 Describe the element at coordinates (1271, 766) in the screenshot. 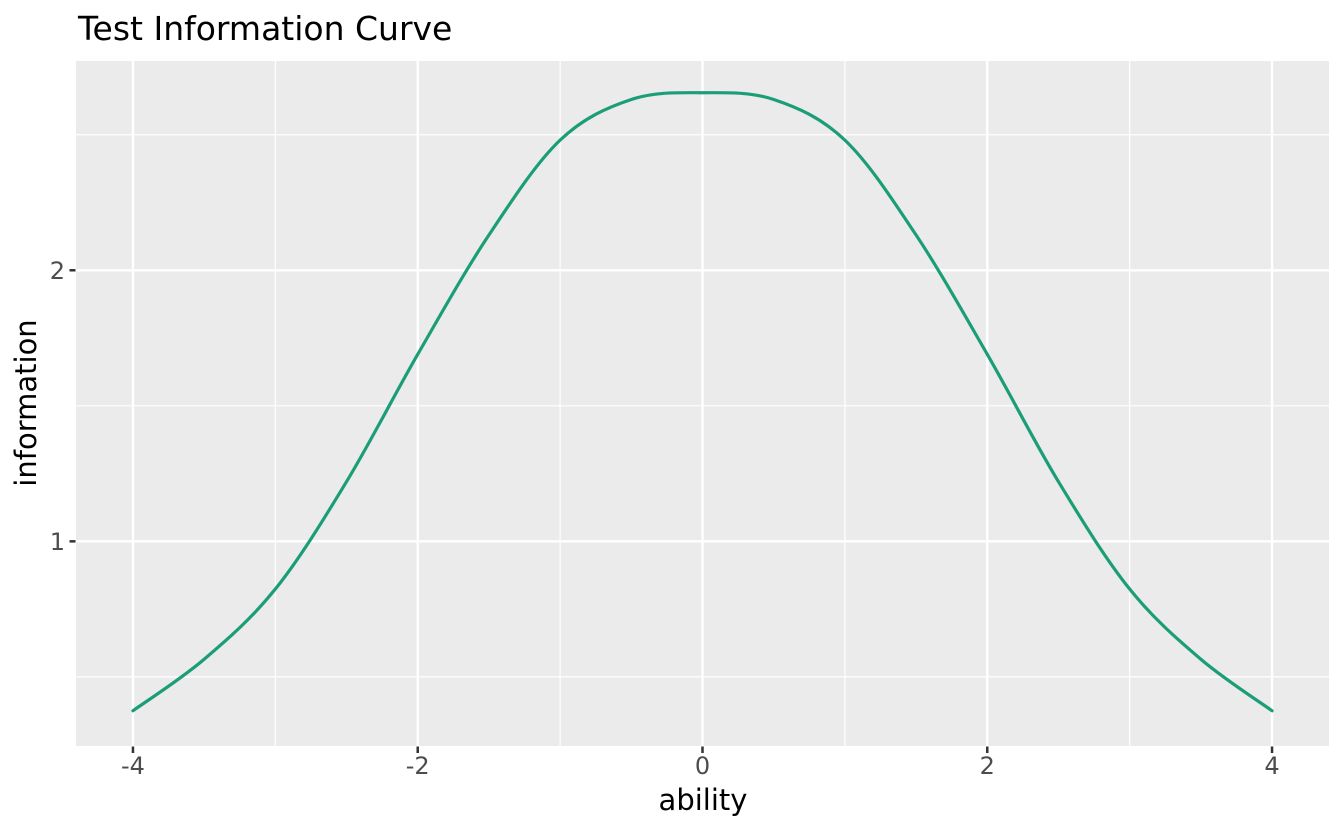

I see `x-tick-label: 4` at that location.